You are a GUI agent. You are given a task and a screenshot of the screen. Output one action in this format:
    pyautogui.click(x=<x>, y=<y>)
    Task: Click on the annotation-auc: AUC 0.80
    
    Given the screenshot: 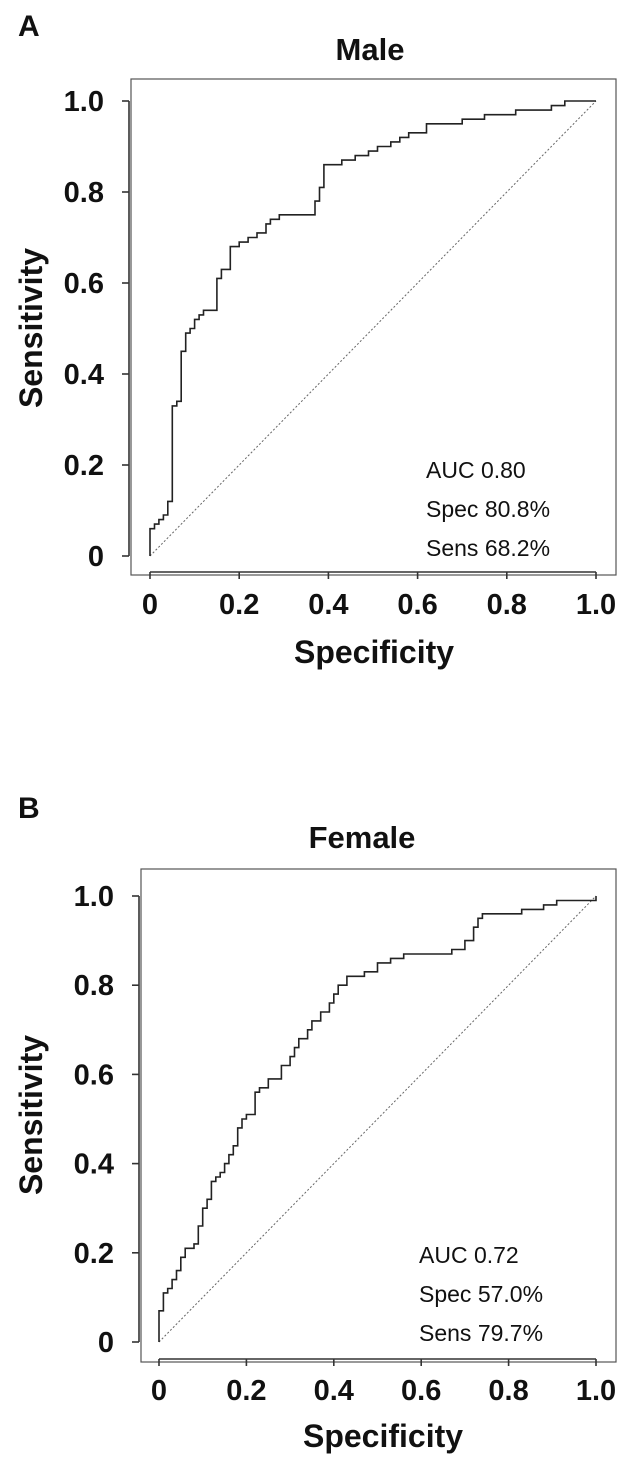 What is the action you would take?
    pyautogui.click(x=476, y=470)
    